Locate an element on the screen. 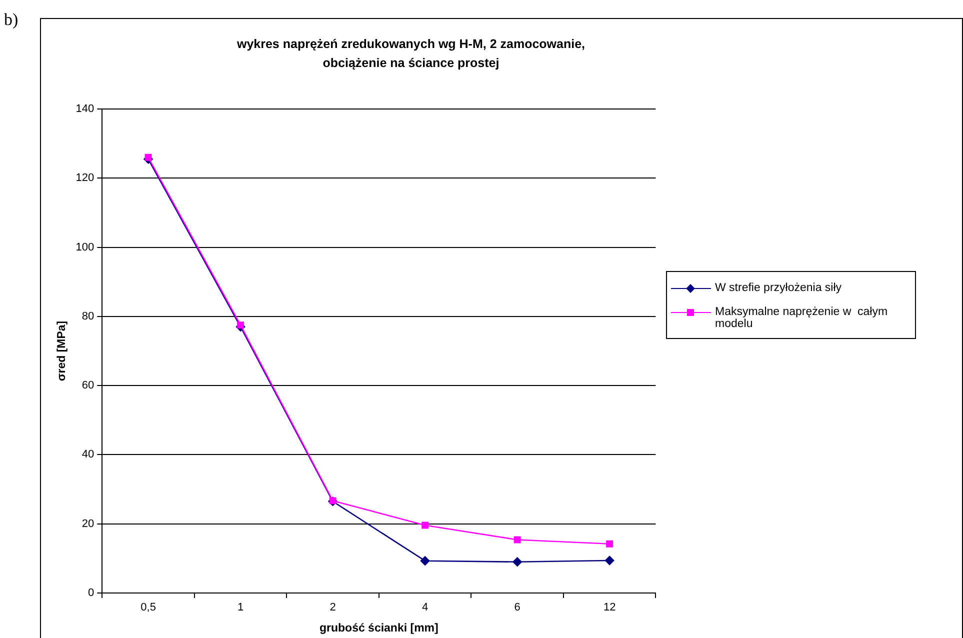 The height and width of the screenshot is (638, 963). legend-label: Maksymalne naprężenie w całym modelu is located at coordinates (802, 318).